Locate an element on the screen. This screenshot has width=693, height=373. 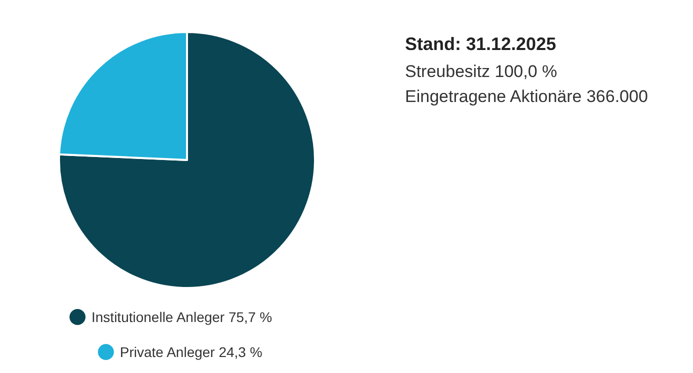
text: Streubesitz 100,0 % is located at coordinates (481, 71).